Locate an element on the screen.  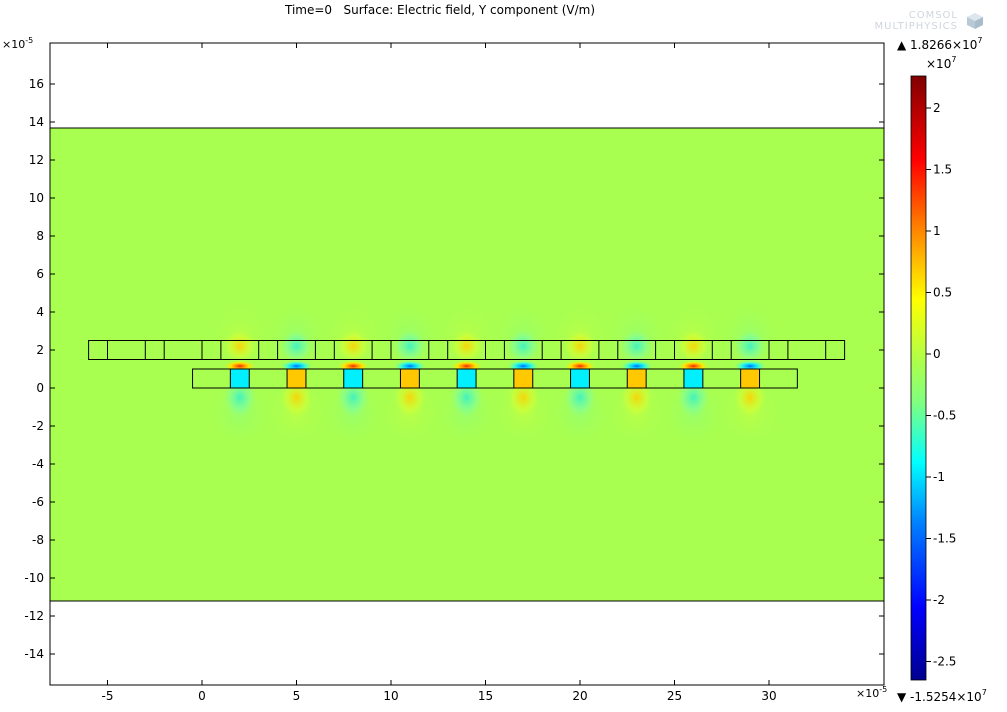
colorbar-tick-label: 1.5 is located at coordinates (942, 170).